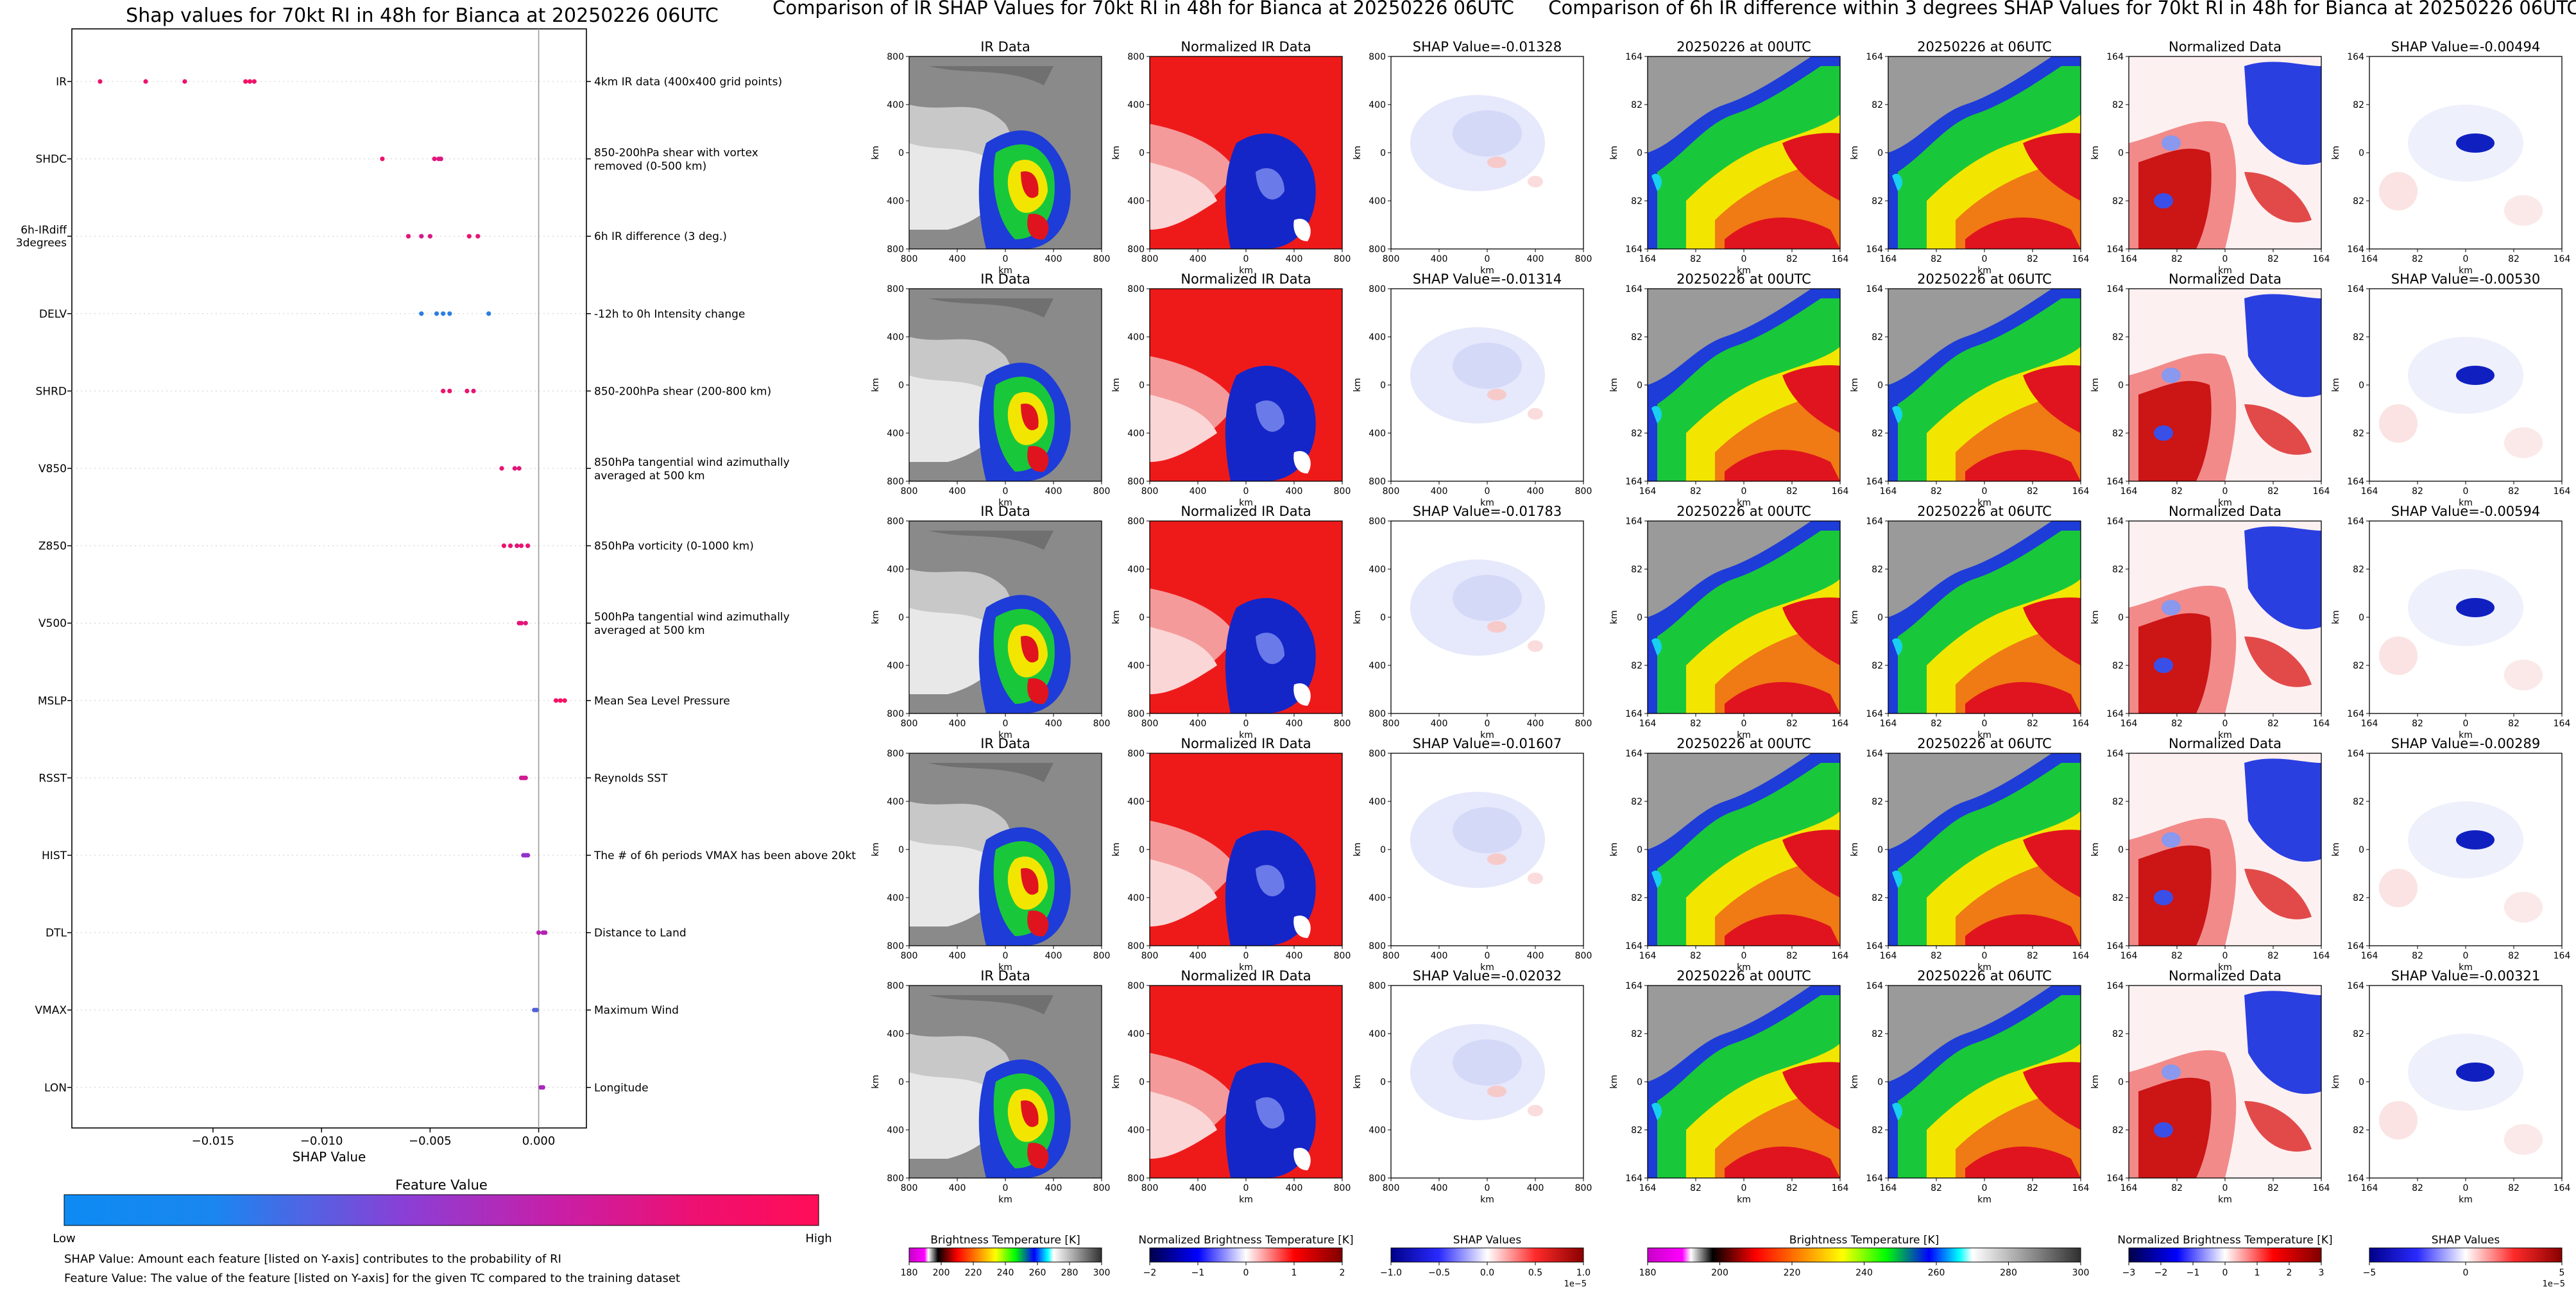 The width and height of the screenshot is (2576, 1289). What do you see at coordinates (692, 617) in the screenshot?
I see `feature-description: 500hPa tangential wind azimuthally` at bounding box center [692, 617].